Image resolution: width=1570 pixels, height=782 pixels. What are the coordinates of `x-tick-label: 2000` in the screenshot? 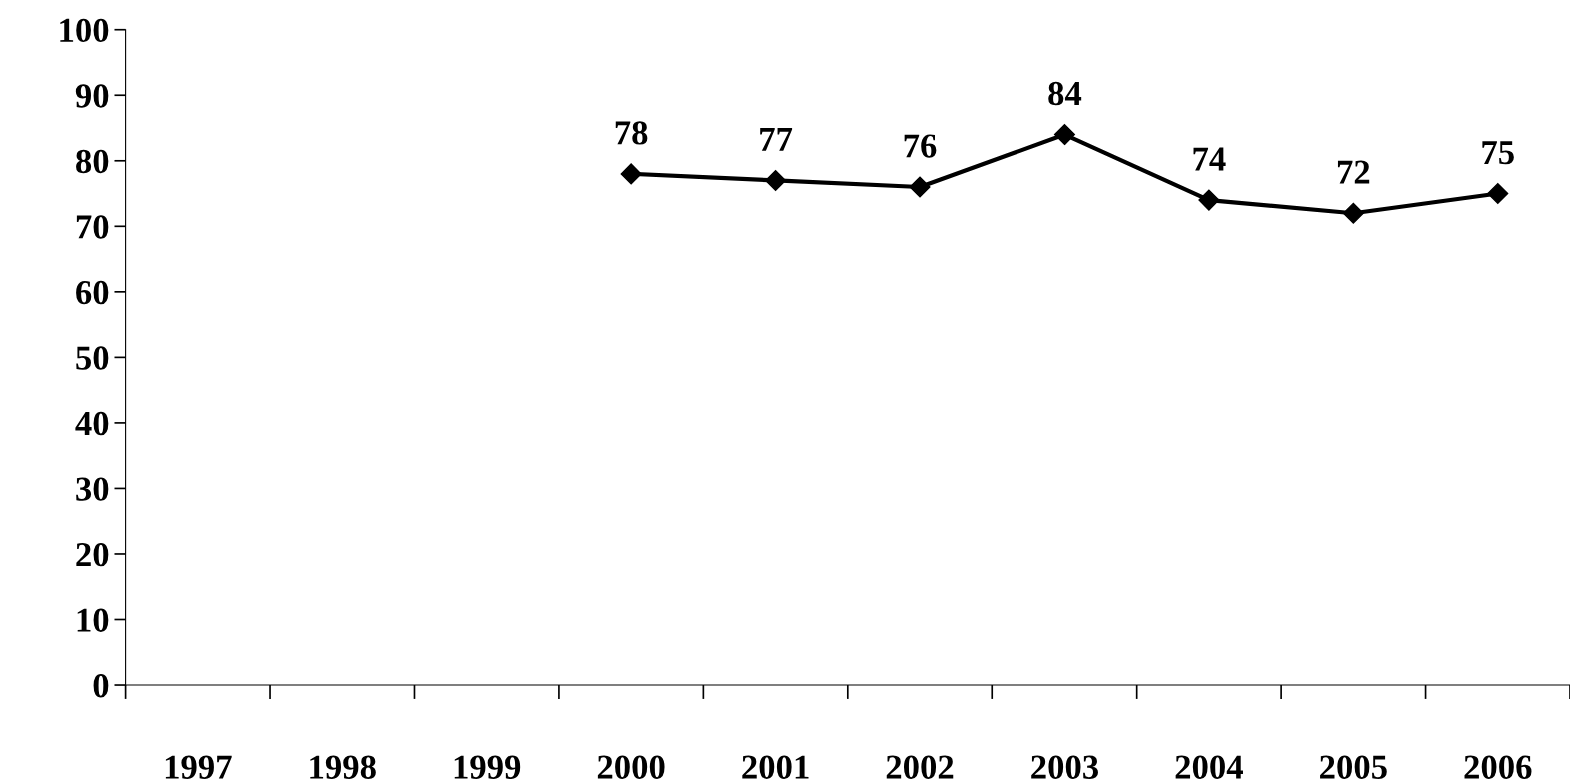 It's located at (631, 767).